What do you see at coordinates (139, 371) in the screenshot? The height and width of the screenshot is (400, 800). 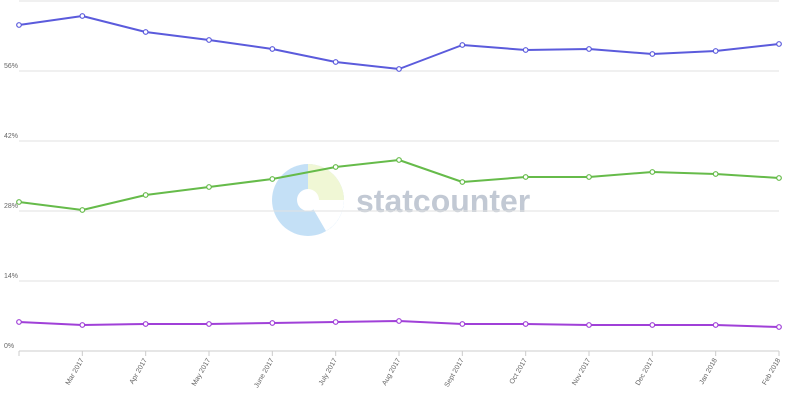 I see `x-tick-label: Apr 2017` at bounding box center [139, 371].